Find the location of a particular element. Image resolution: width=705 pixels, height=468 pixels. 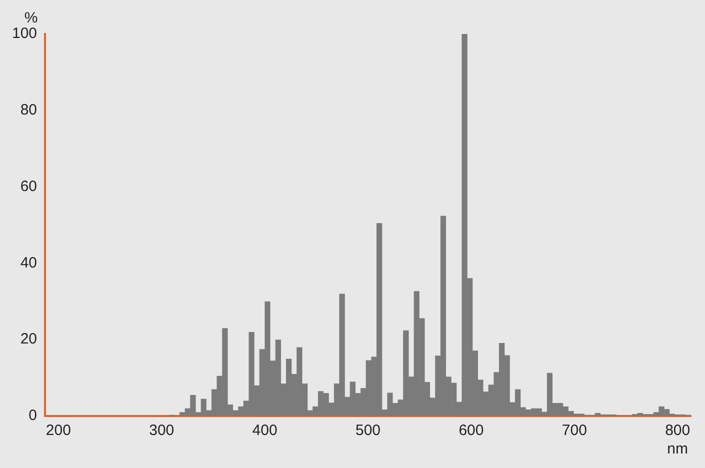

x-tick-label: 700 is located at coordinates (574, 431).